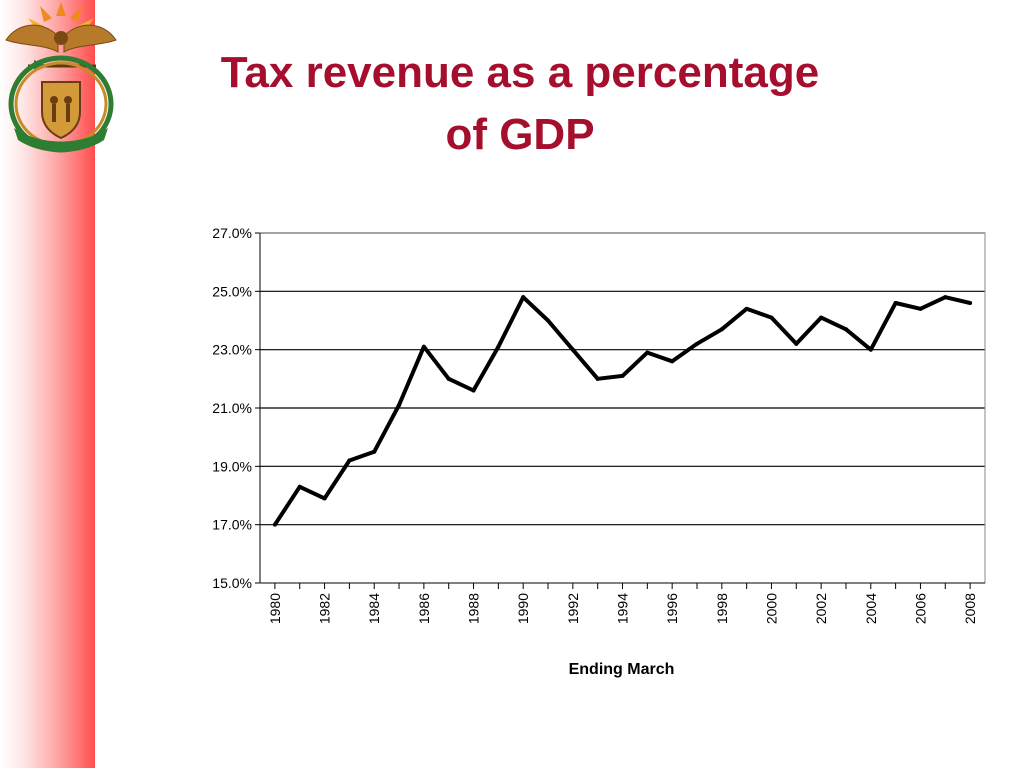 The width and height of the screenshot is (1024, 768). I want to click on motto-banner, so click(61, 140).